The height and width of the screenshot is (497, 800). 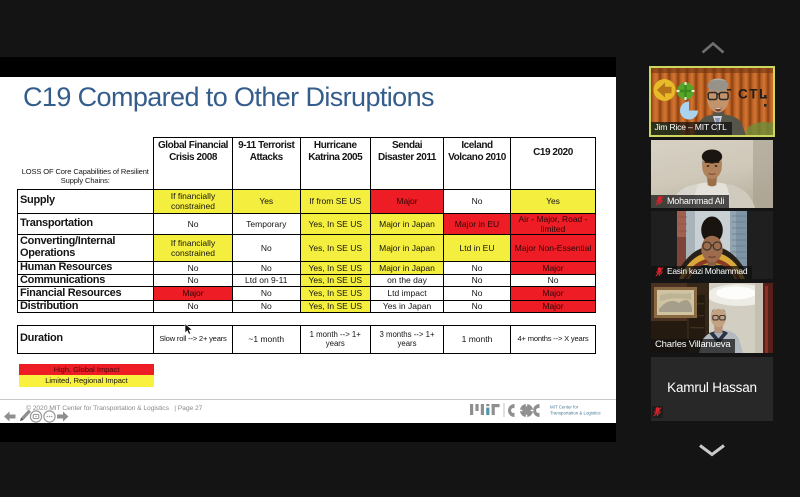 I want to click on svg-text: MIT Center for, so click(x=564, y=407).